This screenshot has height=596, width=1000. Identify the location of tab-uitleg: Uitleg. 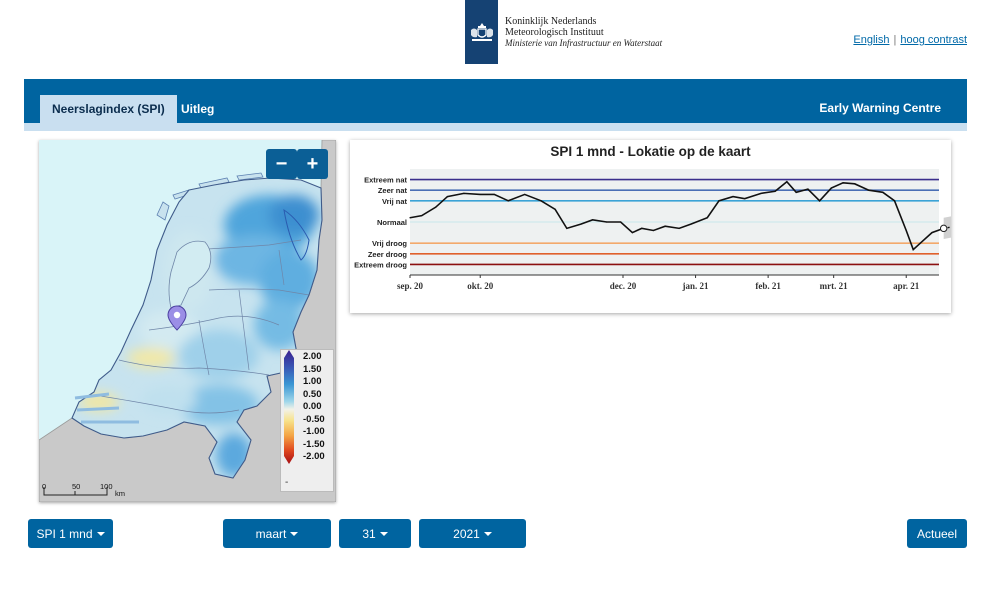
(198, 109).